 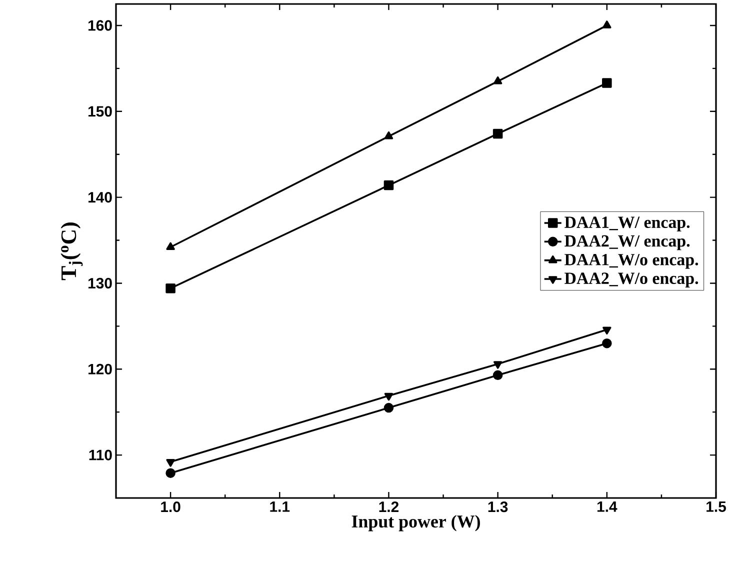 I want to click on y-tick-label: 150, so click(x=100, y=111).